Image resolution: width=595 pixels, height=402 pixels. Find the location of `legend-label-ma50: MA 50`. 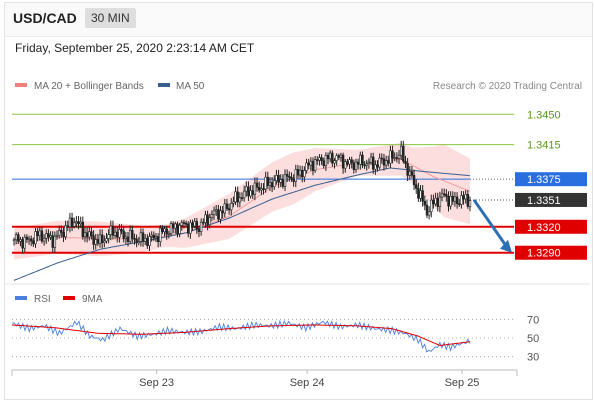

legend-label-ma50: MA 50 is located at coordinates (190, 86).